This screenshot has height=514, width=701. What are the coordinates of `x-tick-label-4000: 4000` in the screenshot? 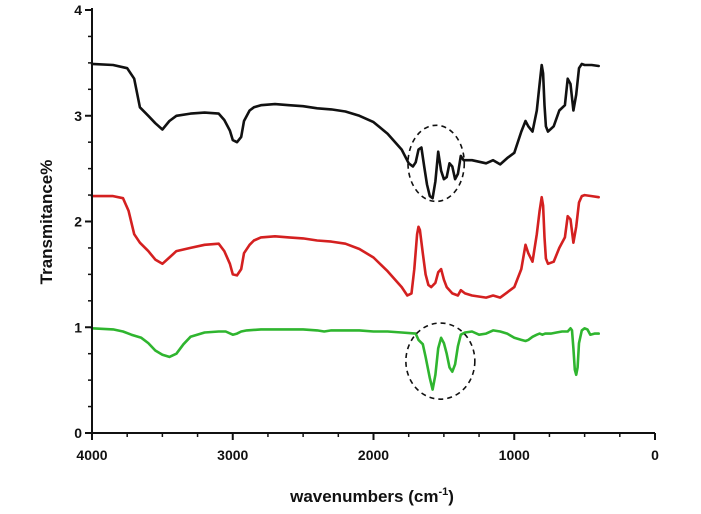 It's located at (91, 455).